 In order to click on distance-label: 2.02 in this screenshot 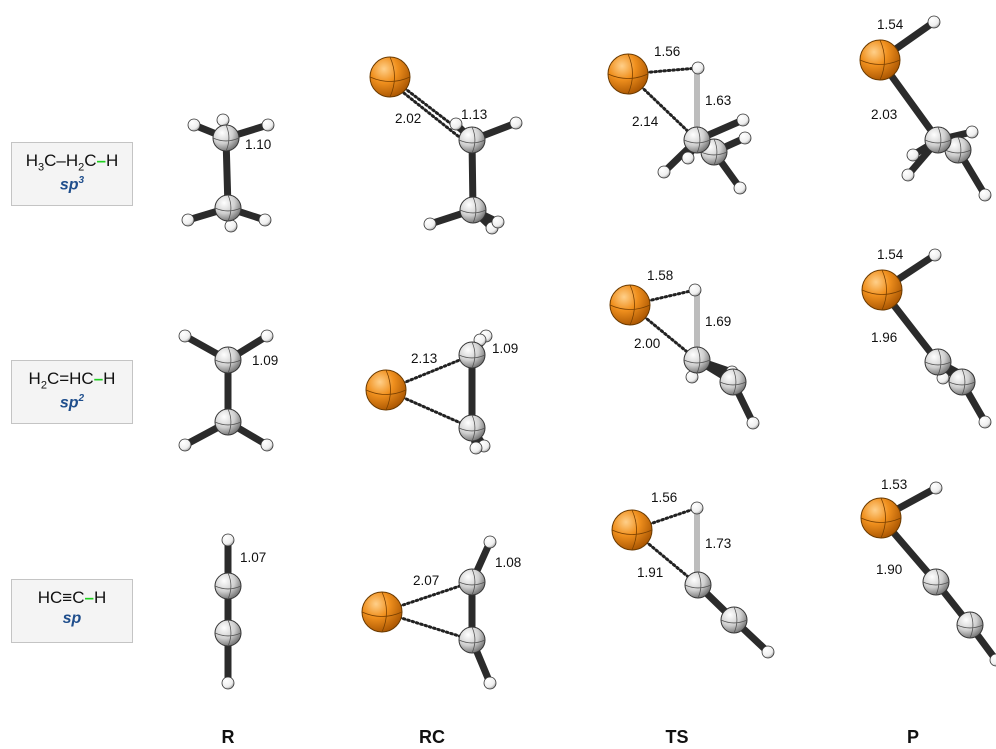, I will do `click(408, 118)`.